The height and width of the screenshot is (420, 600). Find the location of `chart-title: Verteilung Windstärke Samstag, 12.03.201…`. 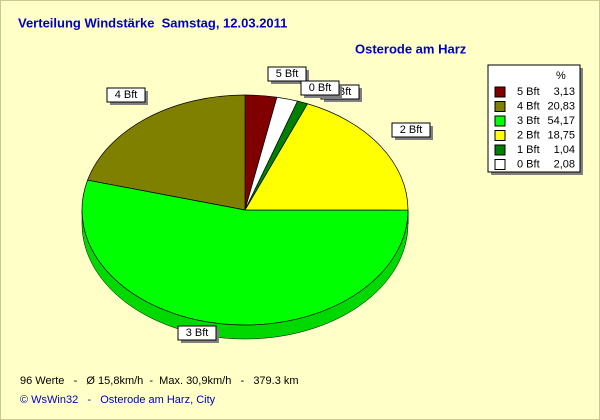

chart-title: Verteilung Windstärke Samstag, 12.03.201… is located at coordinates (152, 22).